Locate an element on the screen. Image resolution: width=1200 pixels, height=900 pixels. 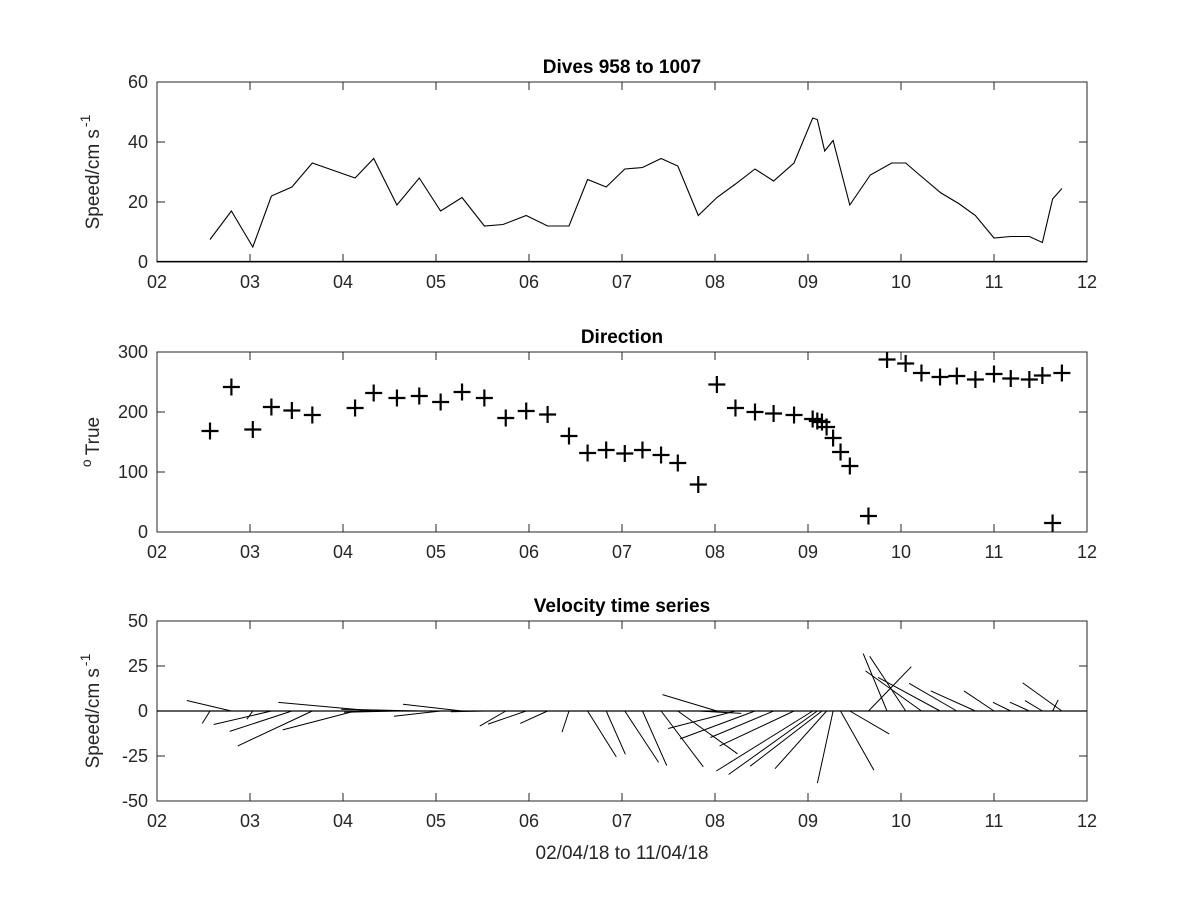
chart-title: Velocity time series is located at coordinates (622, 606).